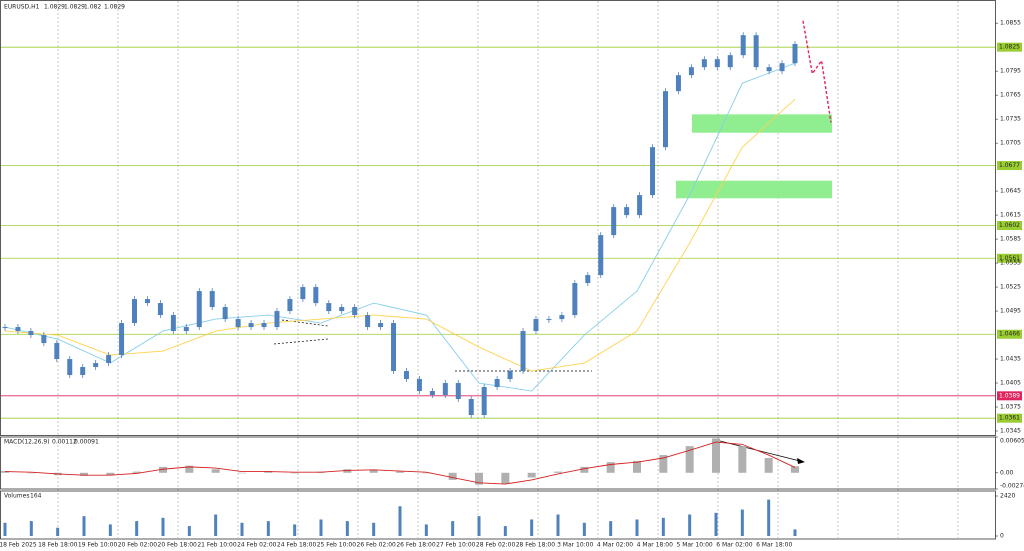 Image resolution: width=1024 pixels, height=551 pixels. Describe the element at coordinates (92, 7) in the screenshot. I see `quote-value: 1.082` at that location.